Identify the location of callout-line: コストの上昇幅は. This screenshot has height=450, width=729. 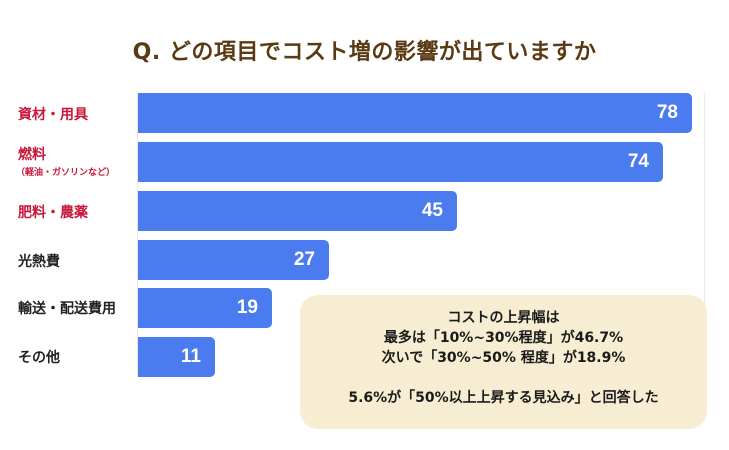
(503, 318).